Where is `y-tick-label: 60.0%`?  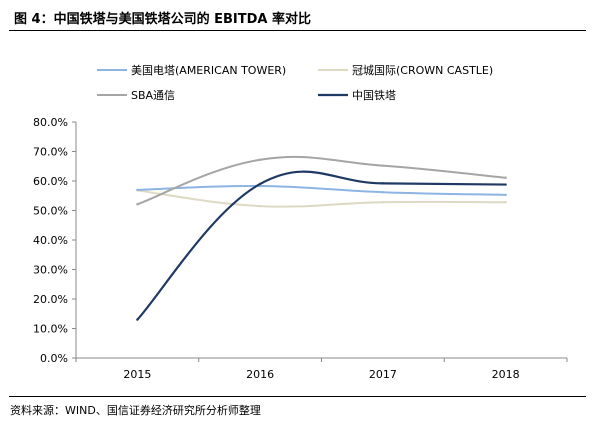 y-tick-label: 60.0% is located at coordinates (50, 181).